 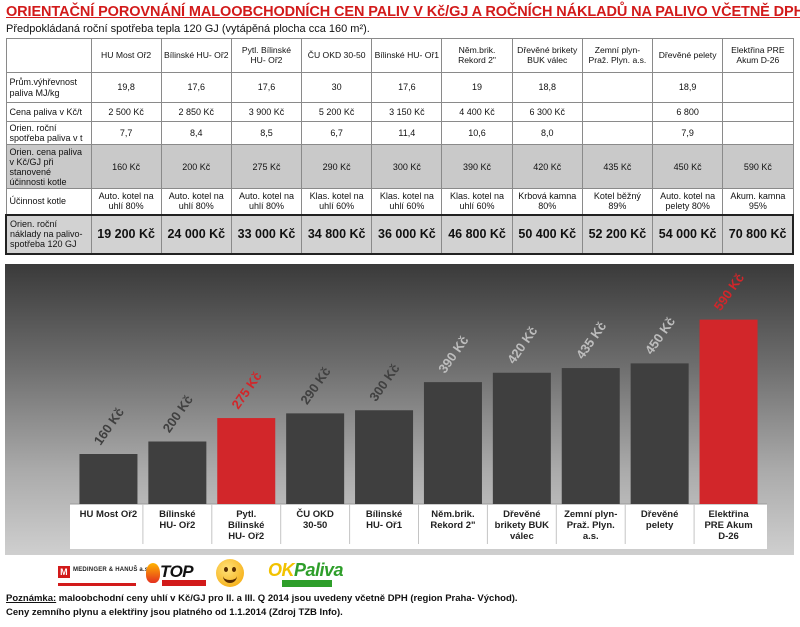 What do you see at coordinates (246, 525) in the screenshot?
I see `category-label: Pytl. Bílinské HU- Oř2` at bounding box center [246, 525].